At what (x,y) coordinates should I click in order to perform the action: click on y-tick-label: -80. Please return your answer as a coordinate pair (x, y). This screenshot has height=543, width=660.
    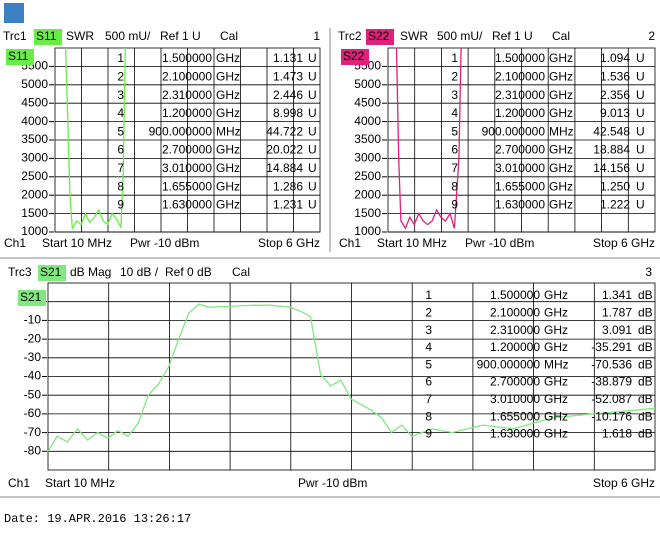
    Looking at the image, I should click on (33, 450).